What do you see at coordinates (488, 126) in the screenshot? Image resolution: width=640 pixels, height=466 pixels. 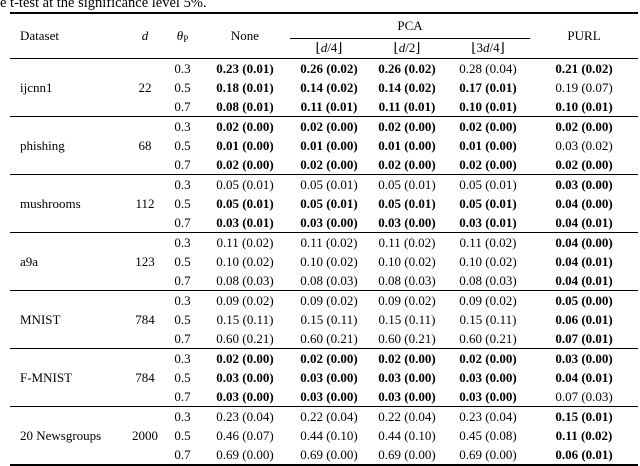 I see `cell-pca-3d4: 0.02 (0.00)` at bounding box center [488, 126].